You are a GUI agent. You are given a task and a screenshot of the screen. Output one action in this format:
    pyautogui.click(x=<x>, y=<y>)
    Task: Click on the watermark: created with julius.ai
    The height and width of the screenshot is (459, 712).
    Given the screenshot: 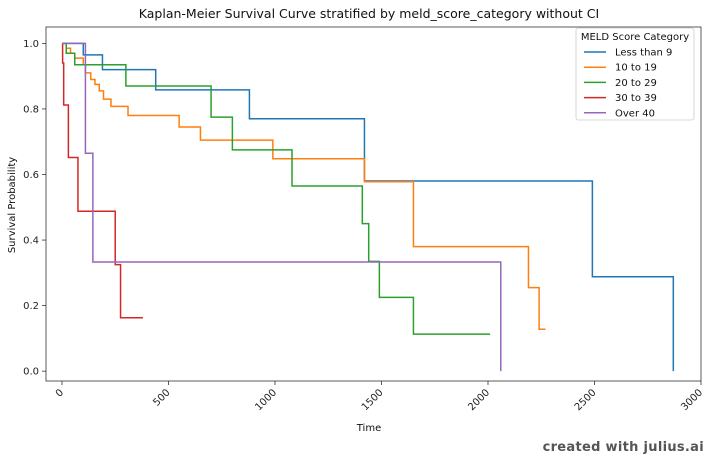 What is the action you would take?
    pyautogui.click(x=623, y=447)
    